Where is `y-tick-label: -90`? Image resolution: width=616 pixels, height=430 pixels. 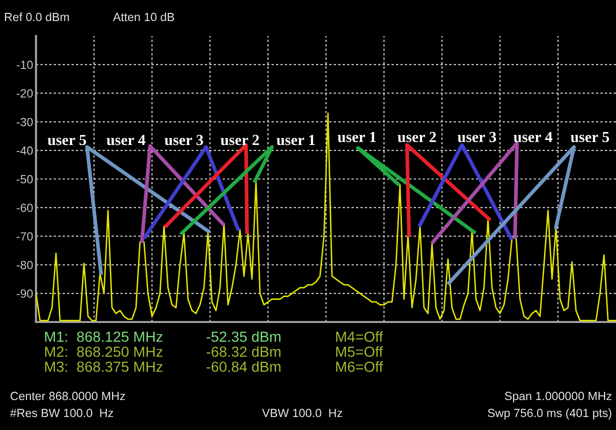 y-tick-label: -90 is located at coordinates (24, 293).